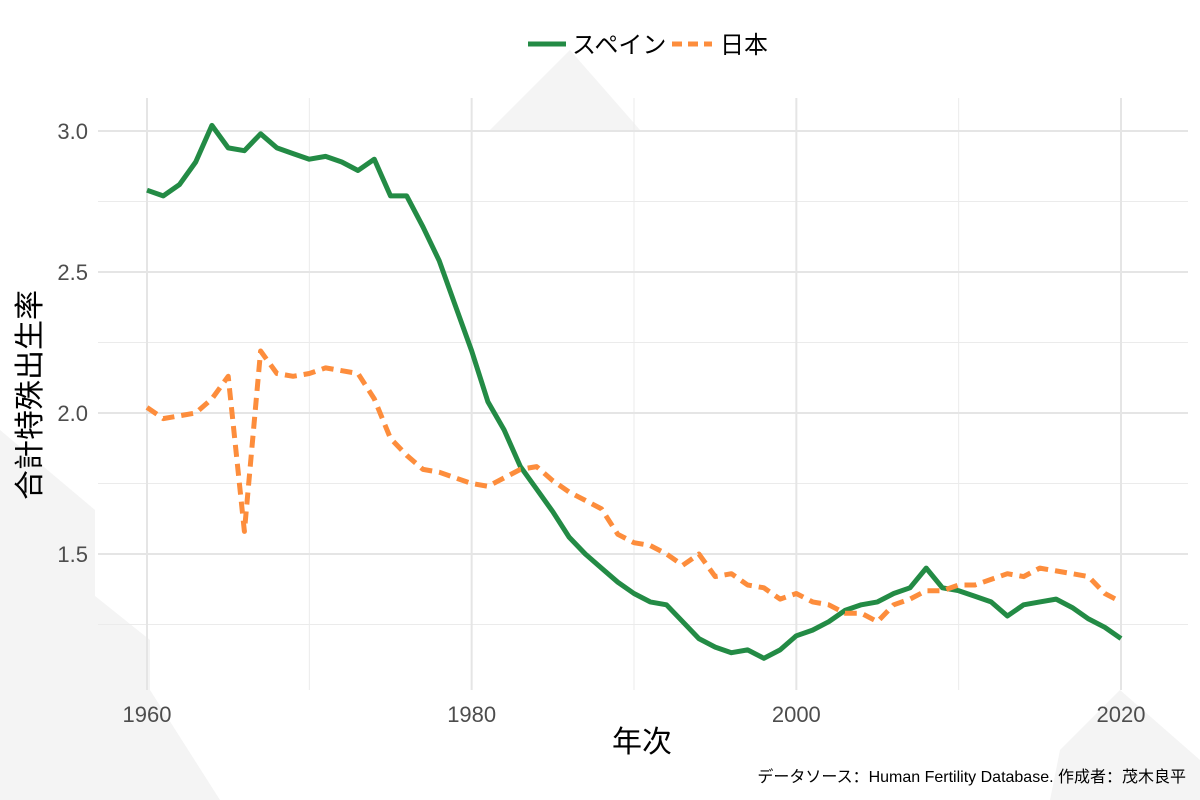  I want to click on y-tick-label: 3.0, so click(72, 131).